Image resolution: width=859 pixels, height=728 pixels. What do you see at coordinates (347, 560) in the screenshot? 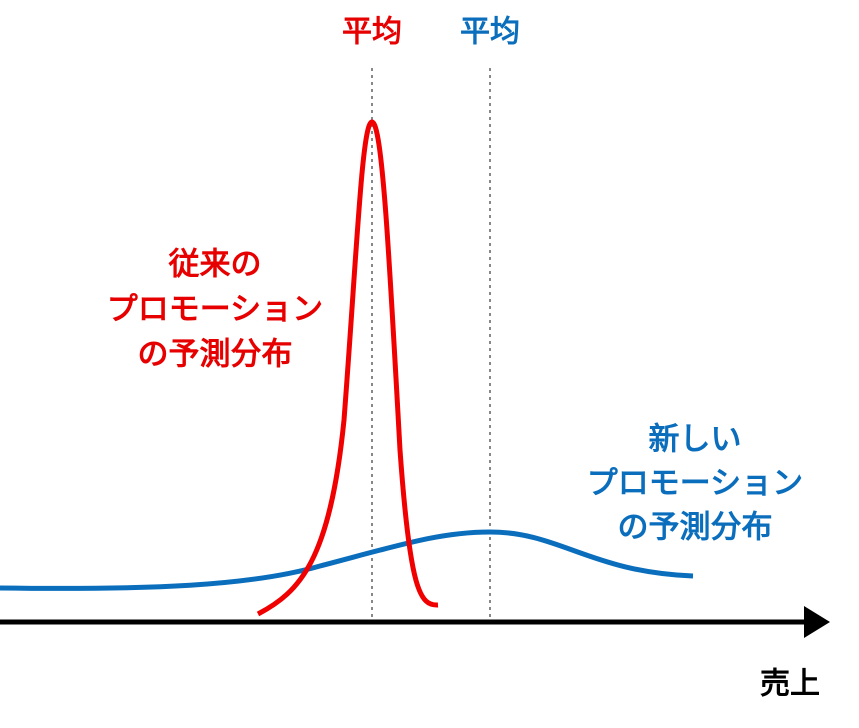
I see `new-distribution-curve` at bounding box center [347, 560].